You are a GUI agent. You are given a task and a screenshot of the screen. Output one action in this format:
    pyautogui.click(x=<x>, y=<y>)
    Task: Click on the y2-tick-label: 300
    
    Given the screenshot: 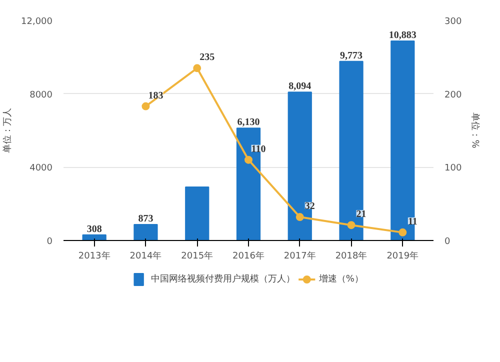 What is the action you would take?
    pyautogui.click(x=453, y=22)
    